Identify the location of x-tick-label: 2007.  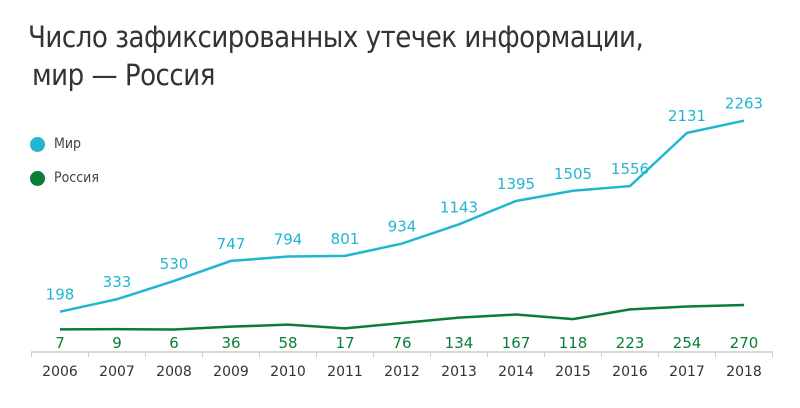
(117, 372).